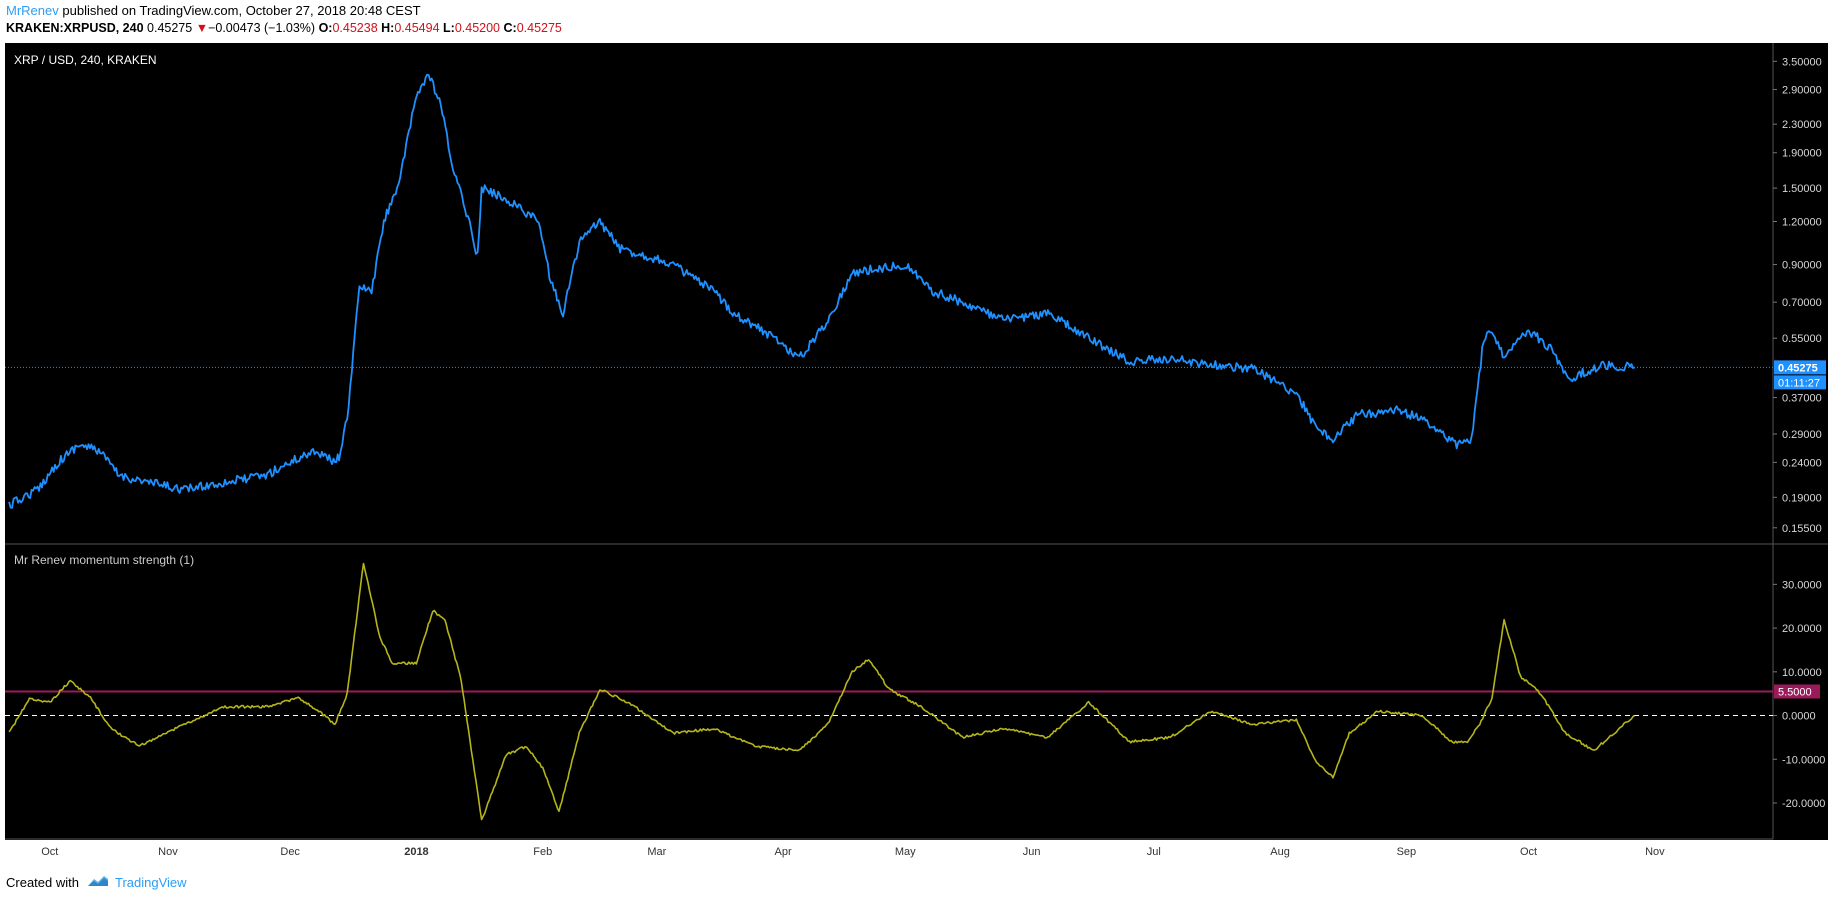 The height and width of the screenshot is (900, 1828). Describe the element at coordinates (539, 28) in the screenshot. I see `close-value: 0.45275` at that location.